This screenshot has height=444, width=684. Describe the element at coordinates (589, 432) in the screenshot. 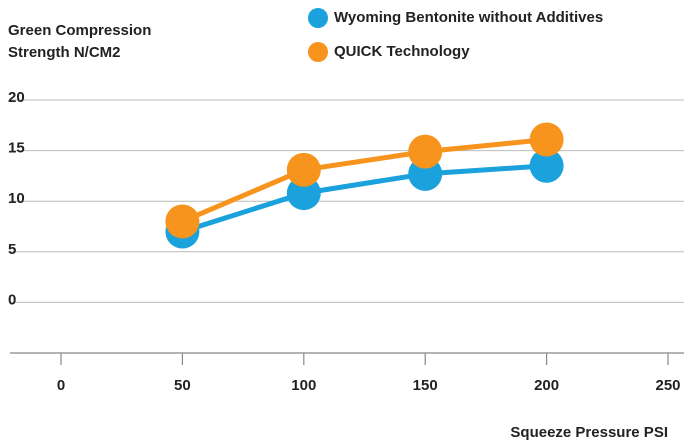

I see `x-axis-label: Squeeze Pressure PSI` at that location.